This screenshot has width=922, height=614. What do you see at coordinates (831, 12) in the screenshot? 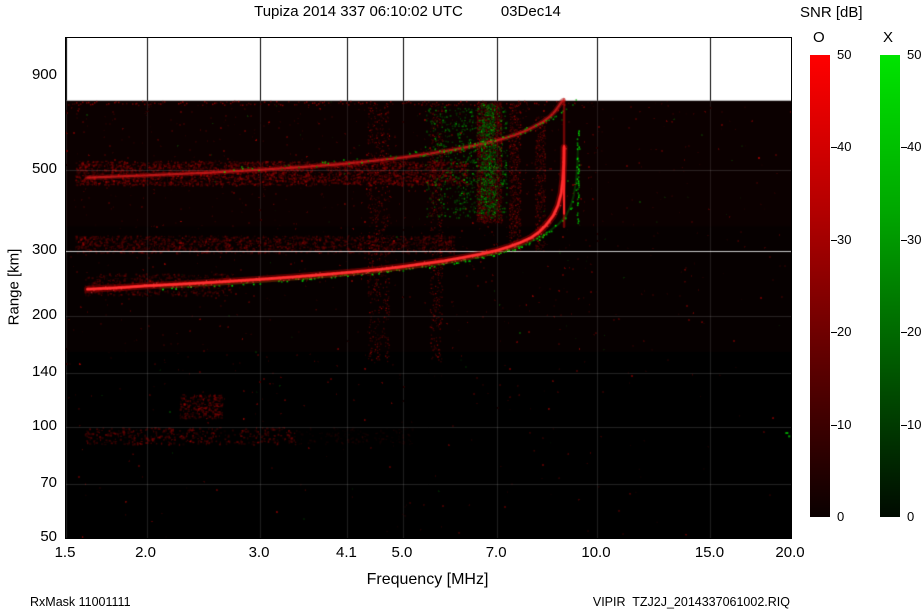
I see `colorbar-title: SNR [dB]` at bounding box center [831, 12].